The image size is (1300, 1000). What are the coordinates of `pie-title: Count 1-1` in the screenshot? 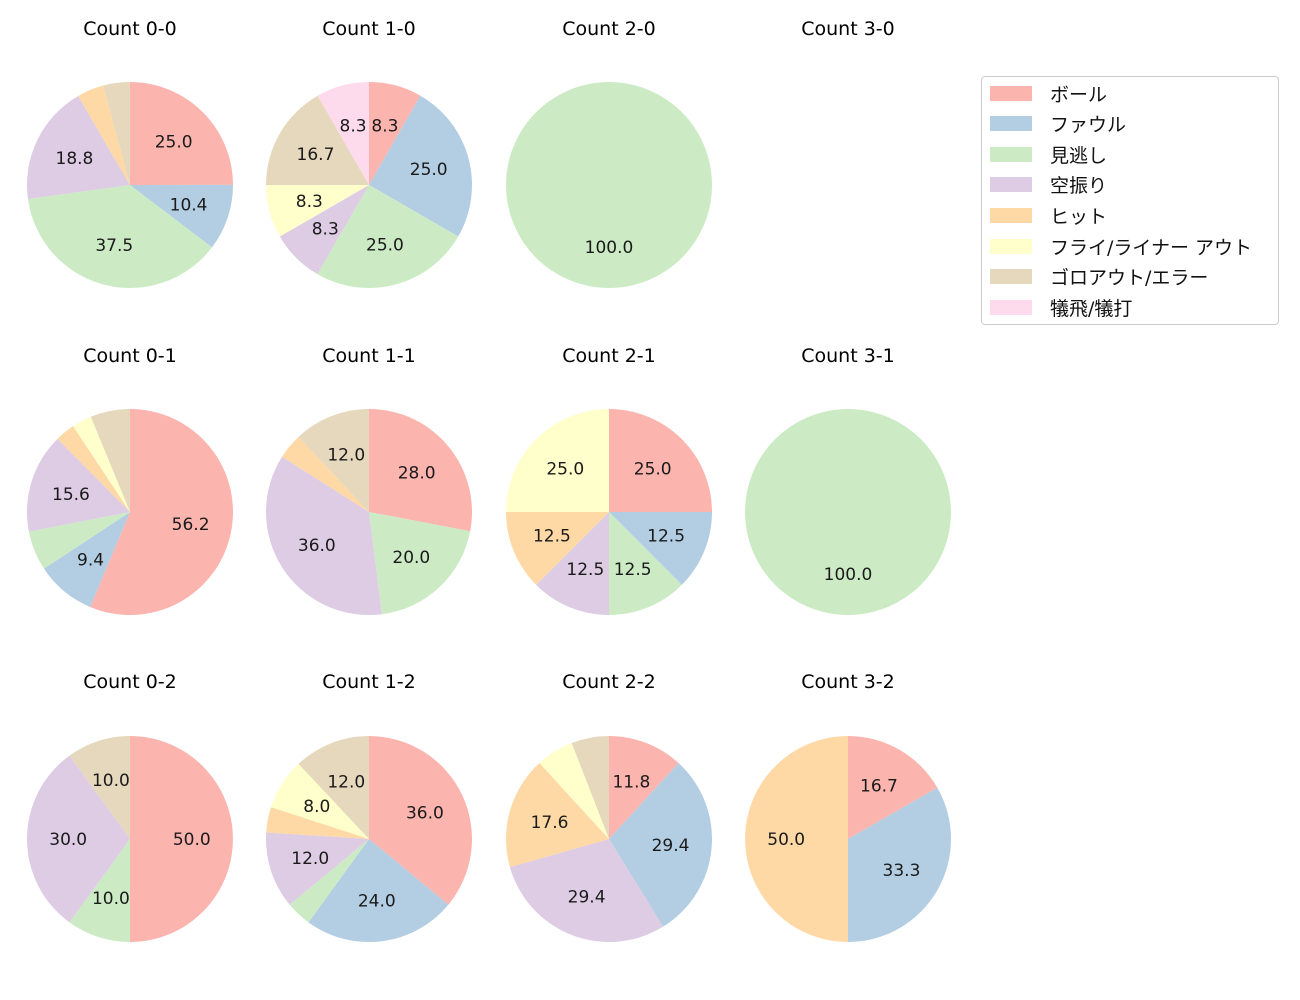 It's located at (369, 356).